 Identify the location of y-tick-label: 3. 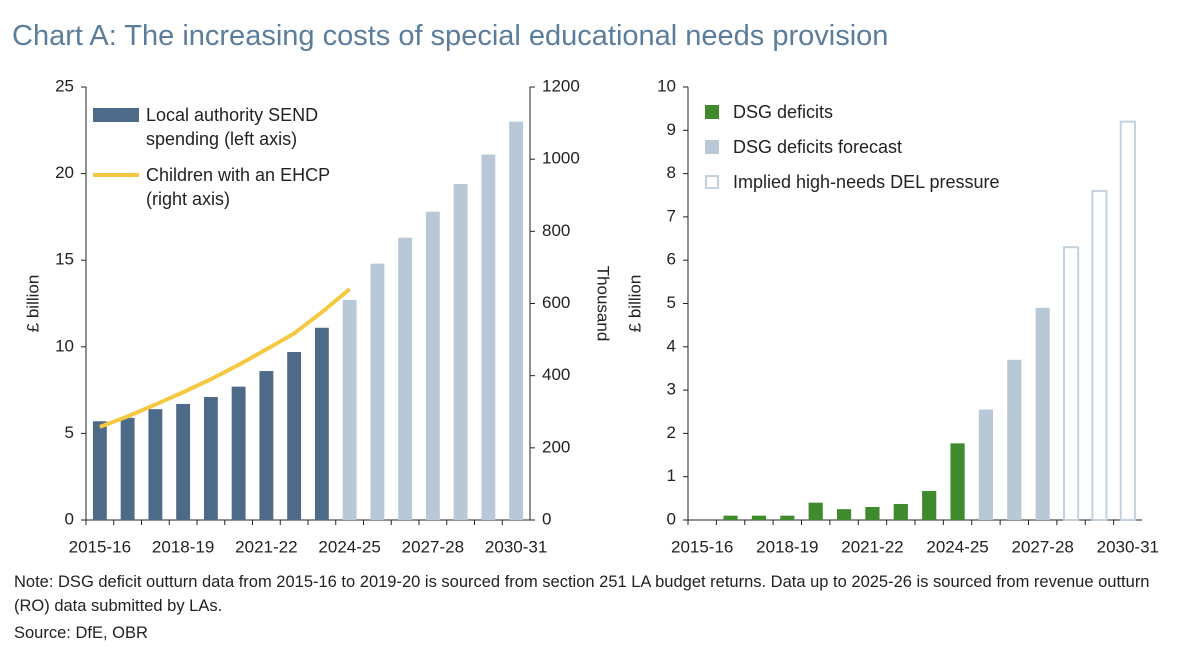
(671, 389).